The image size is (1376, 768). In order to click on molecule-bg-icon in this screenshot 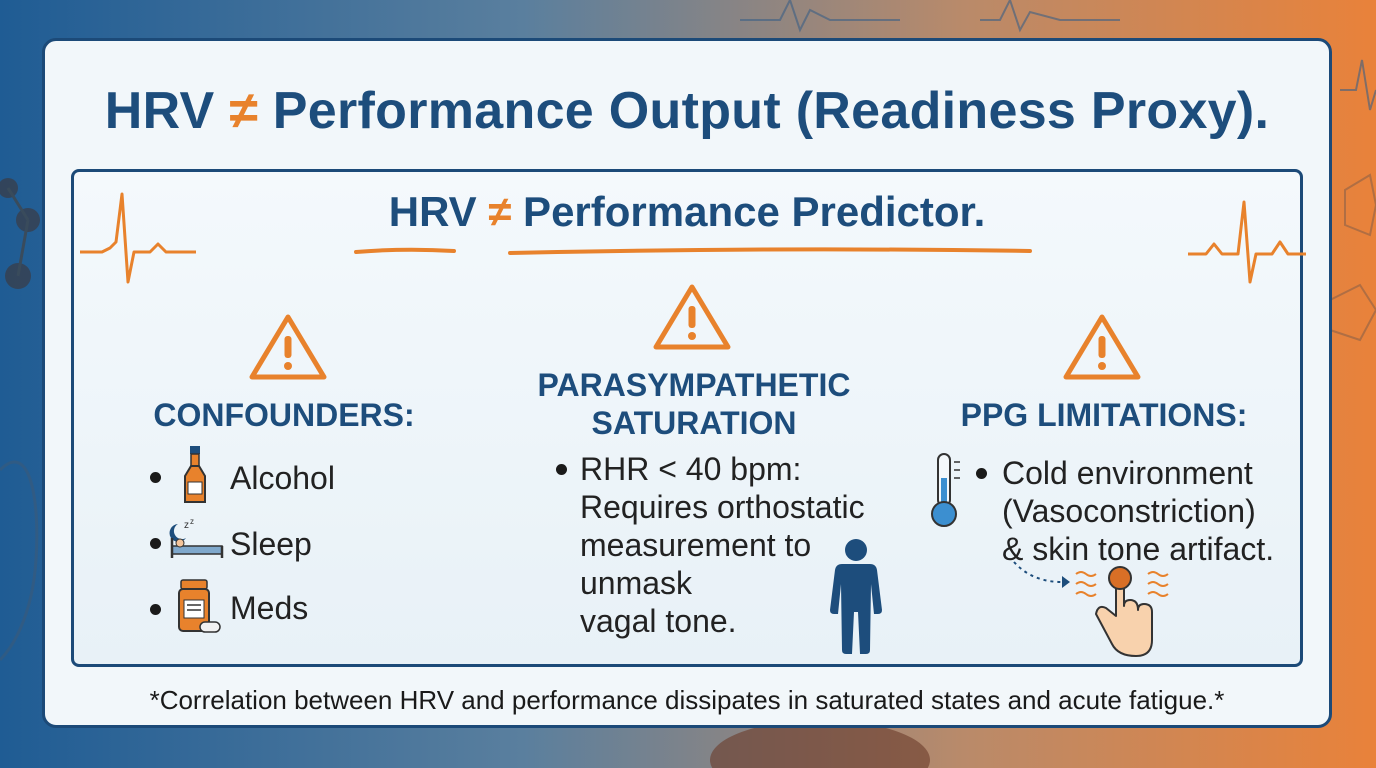, I will do `click(20, 233)`.